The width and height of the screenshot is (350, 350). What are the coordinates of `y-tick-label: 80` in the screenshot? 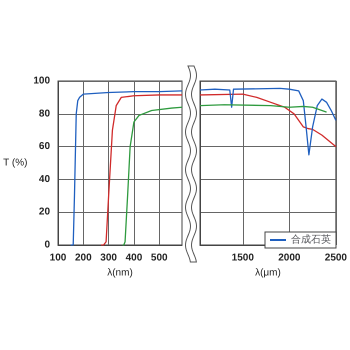 It's located at (44, 114).